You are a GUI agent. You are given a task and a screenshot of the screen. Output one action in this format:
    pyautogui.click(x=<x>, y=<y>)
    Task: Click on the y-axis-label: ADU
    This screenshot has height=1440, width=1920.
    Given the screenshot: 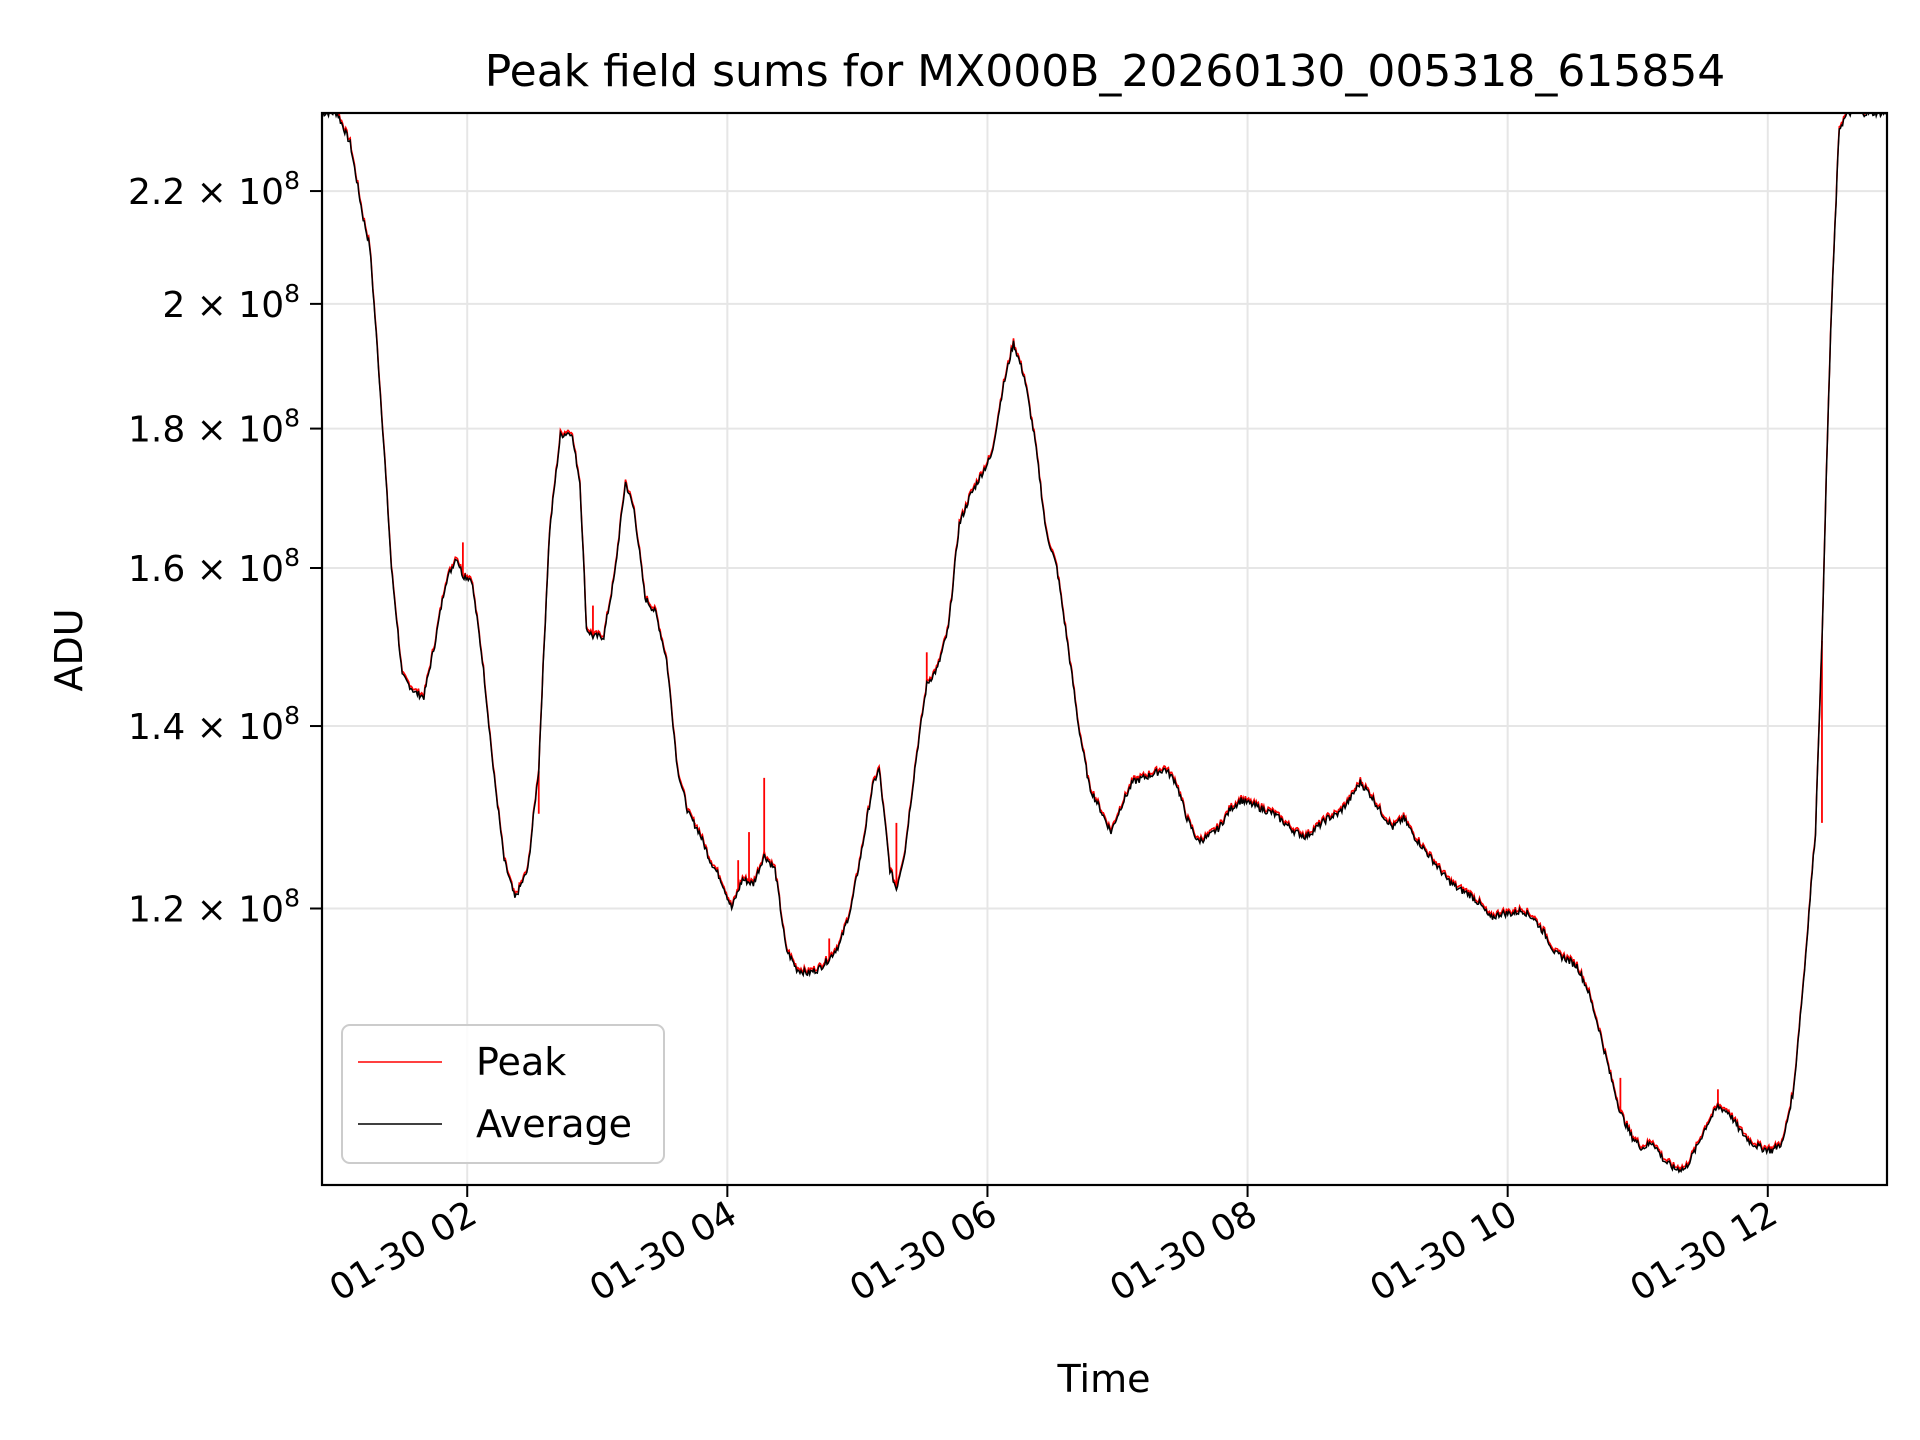 What is the action you would take?
    pyautogui.click(x=69, y=649)
    